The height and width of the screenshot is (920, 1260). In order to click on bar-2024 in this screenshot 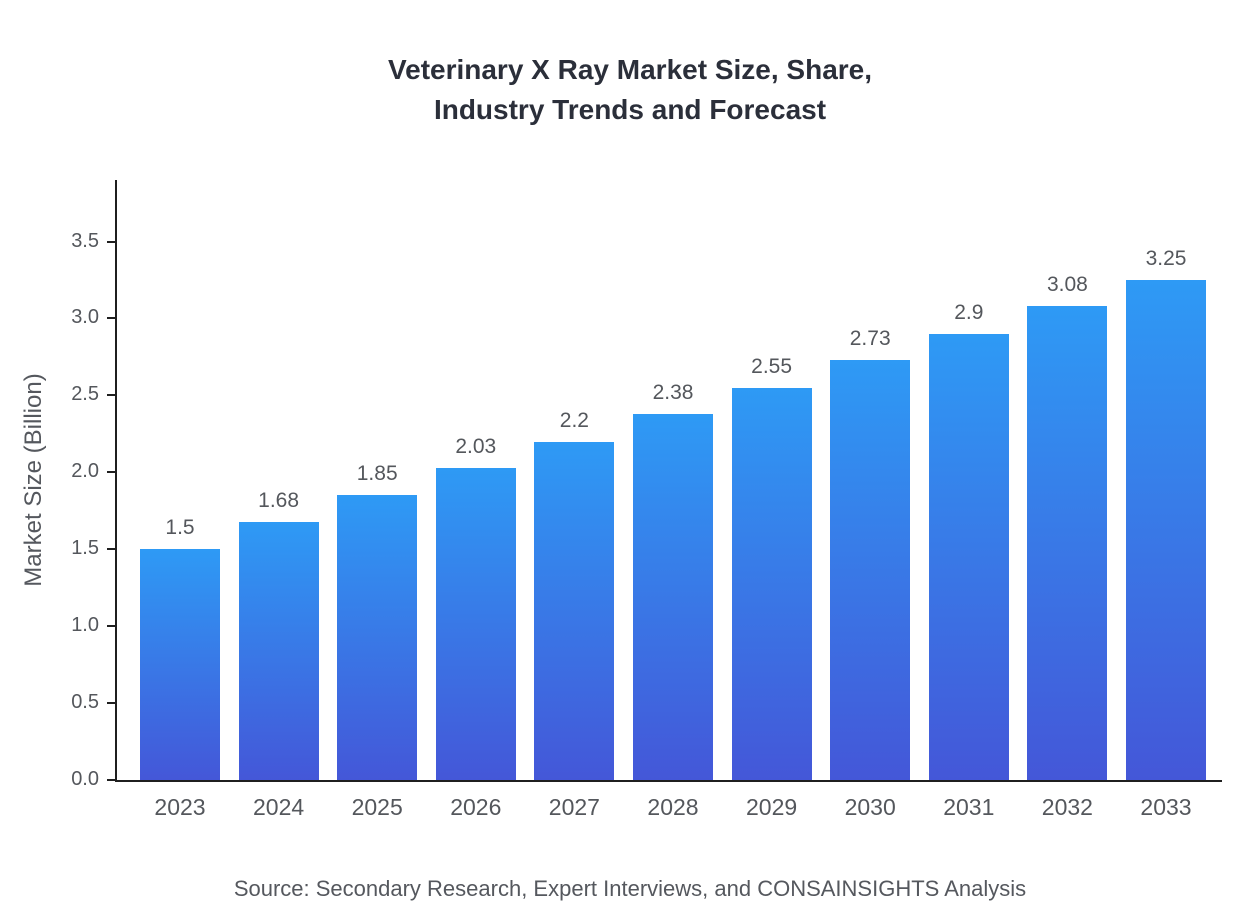, I will do `click(278, 650)`.